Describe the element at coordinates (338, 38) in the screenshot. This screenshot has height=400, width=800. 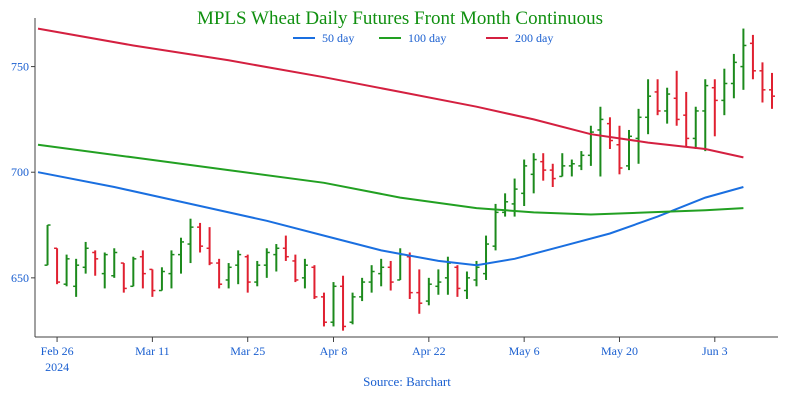
I see `legend-label-50-day: 50 day` at that location.